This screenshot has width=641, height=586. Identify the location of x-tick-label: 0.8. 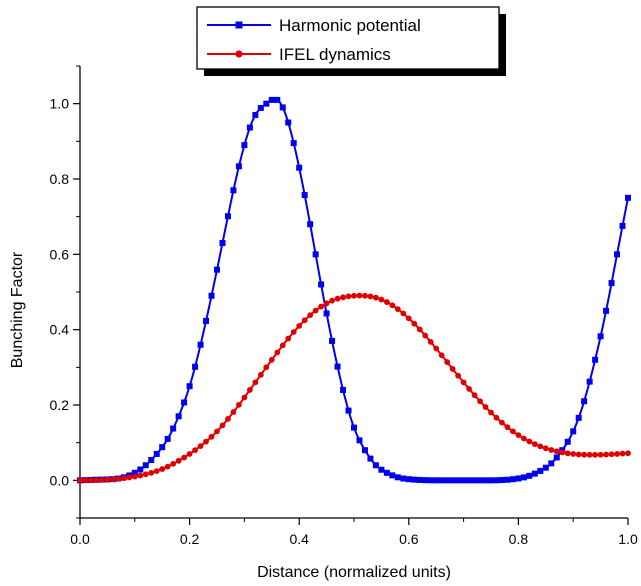
(519, 539).